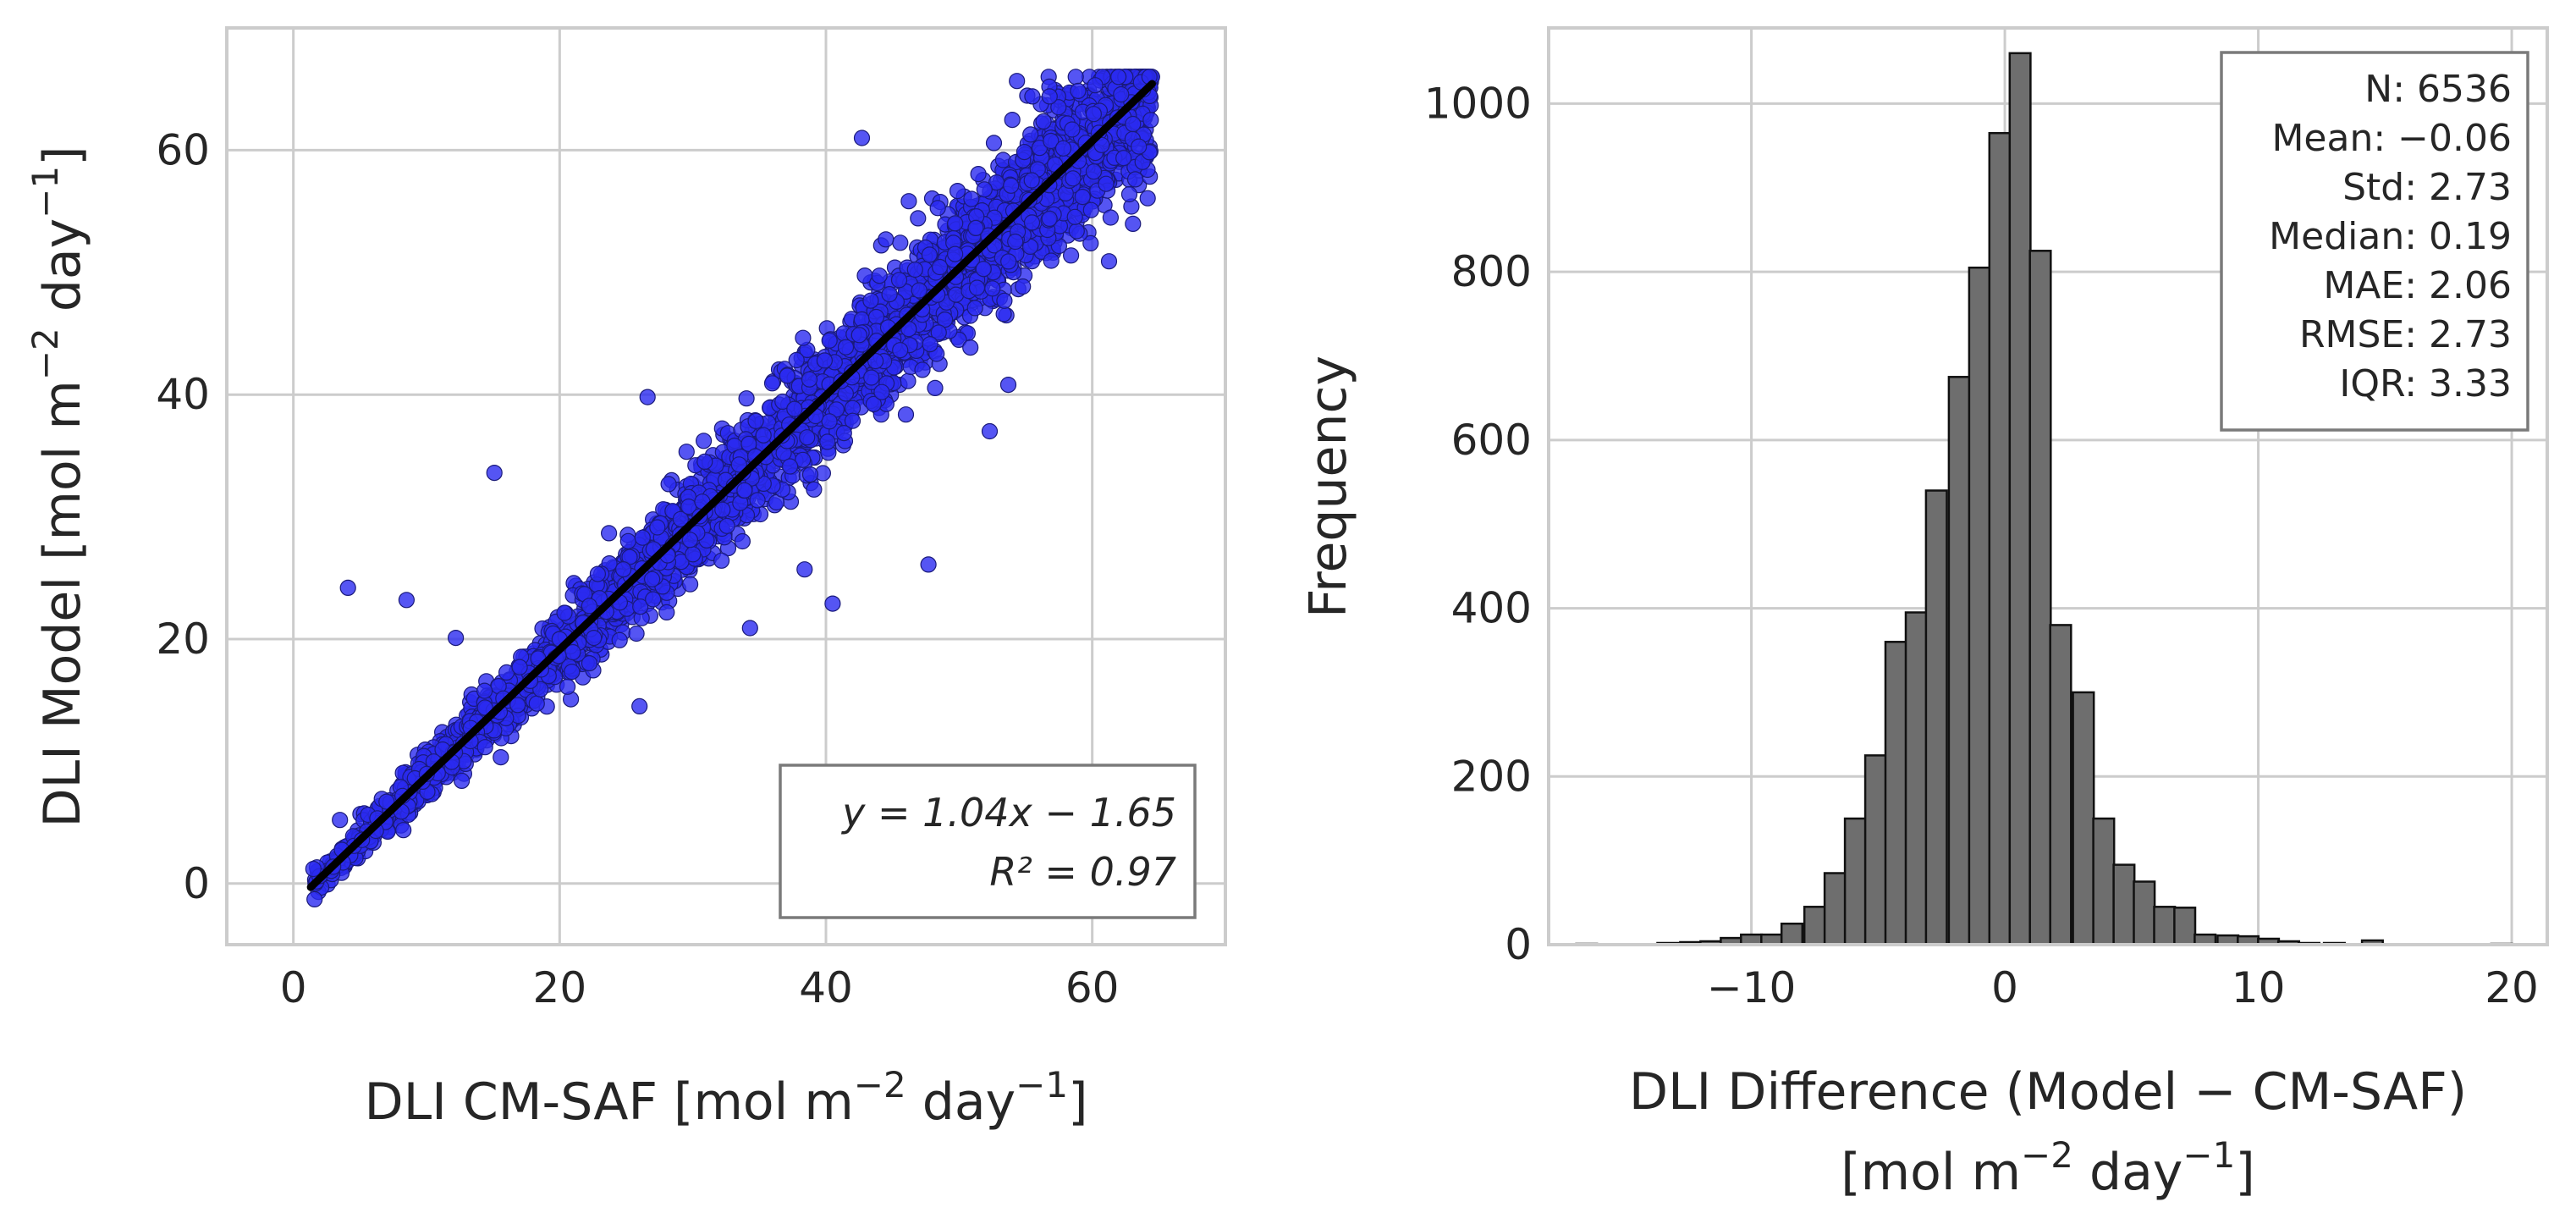 The image size is (2576, 1224). What do you see at coordinates (826, 987) in the screenshot?
I see `scatter-x-tick-label: 40` at bounding box center [826, 987].